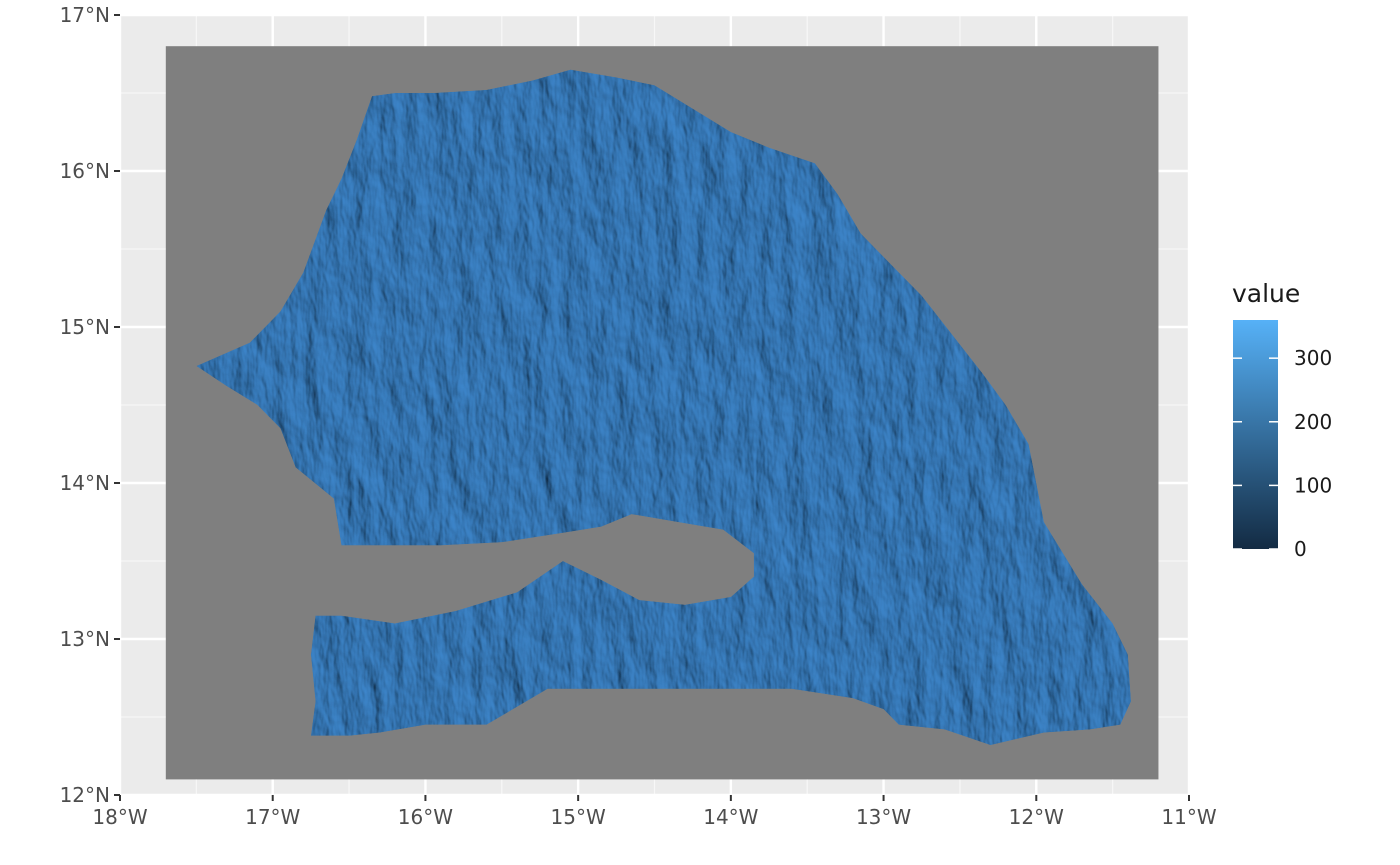 The width and height of the screenshot is (1400, 865). Describe the element at coordinates (1313, 485) in the screenshot. I see `legend-break-label: 100` at that location.